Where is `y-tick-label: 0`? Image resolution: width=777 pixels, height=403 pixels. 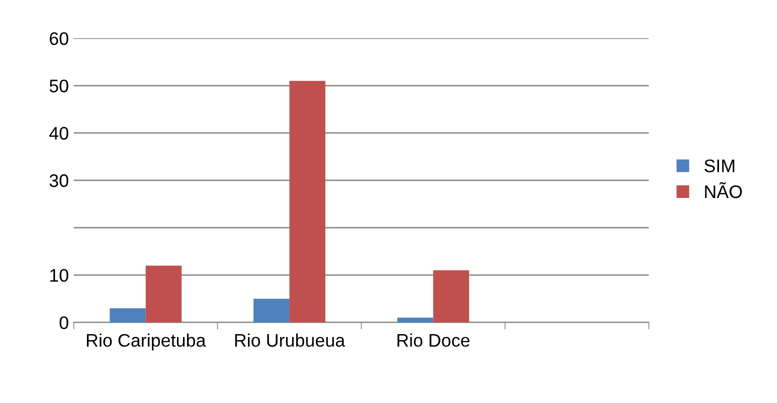 y-tick-label: 0 is located at coordinates (64, 323).